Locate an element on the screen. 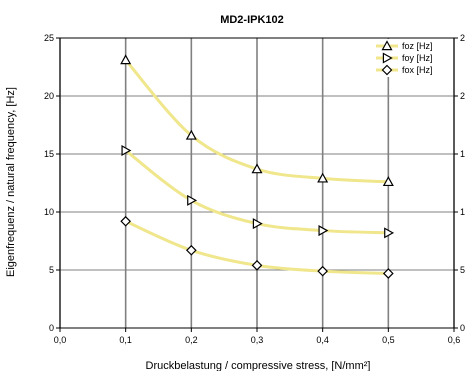  legend: foz [Hz] foy [Hz] fox [Hz] is located at coordinates (412, 58).